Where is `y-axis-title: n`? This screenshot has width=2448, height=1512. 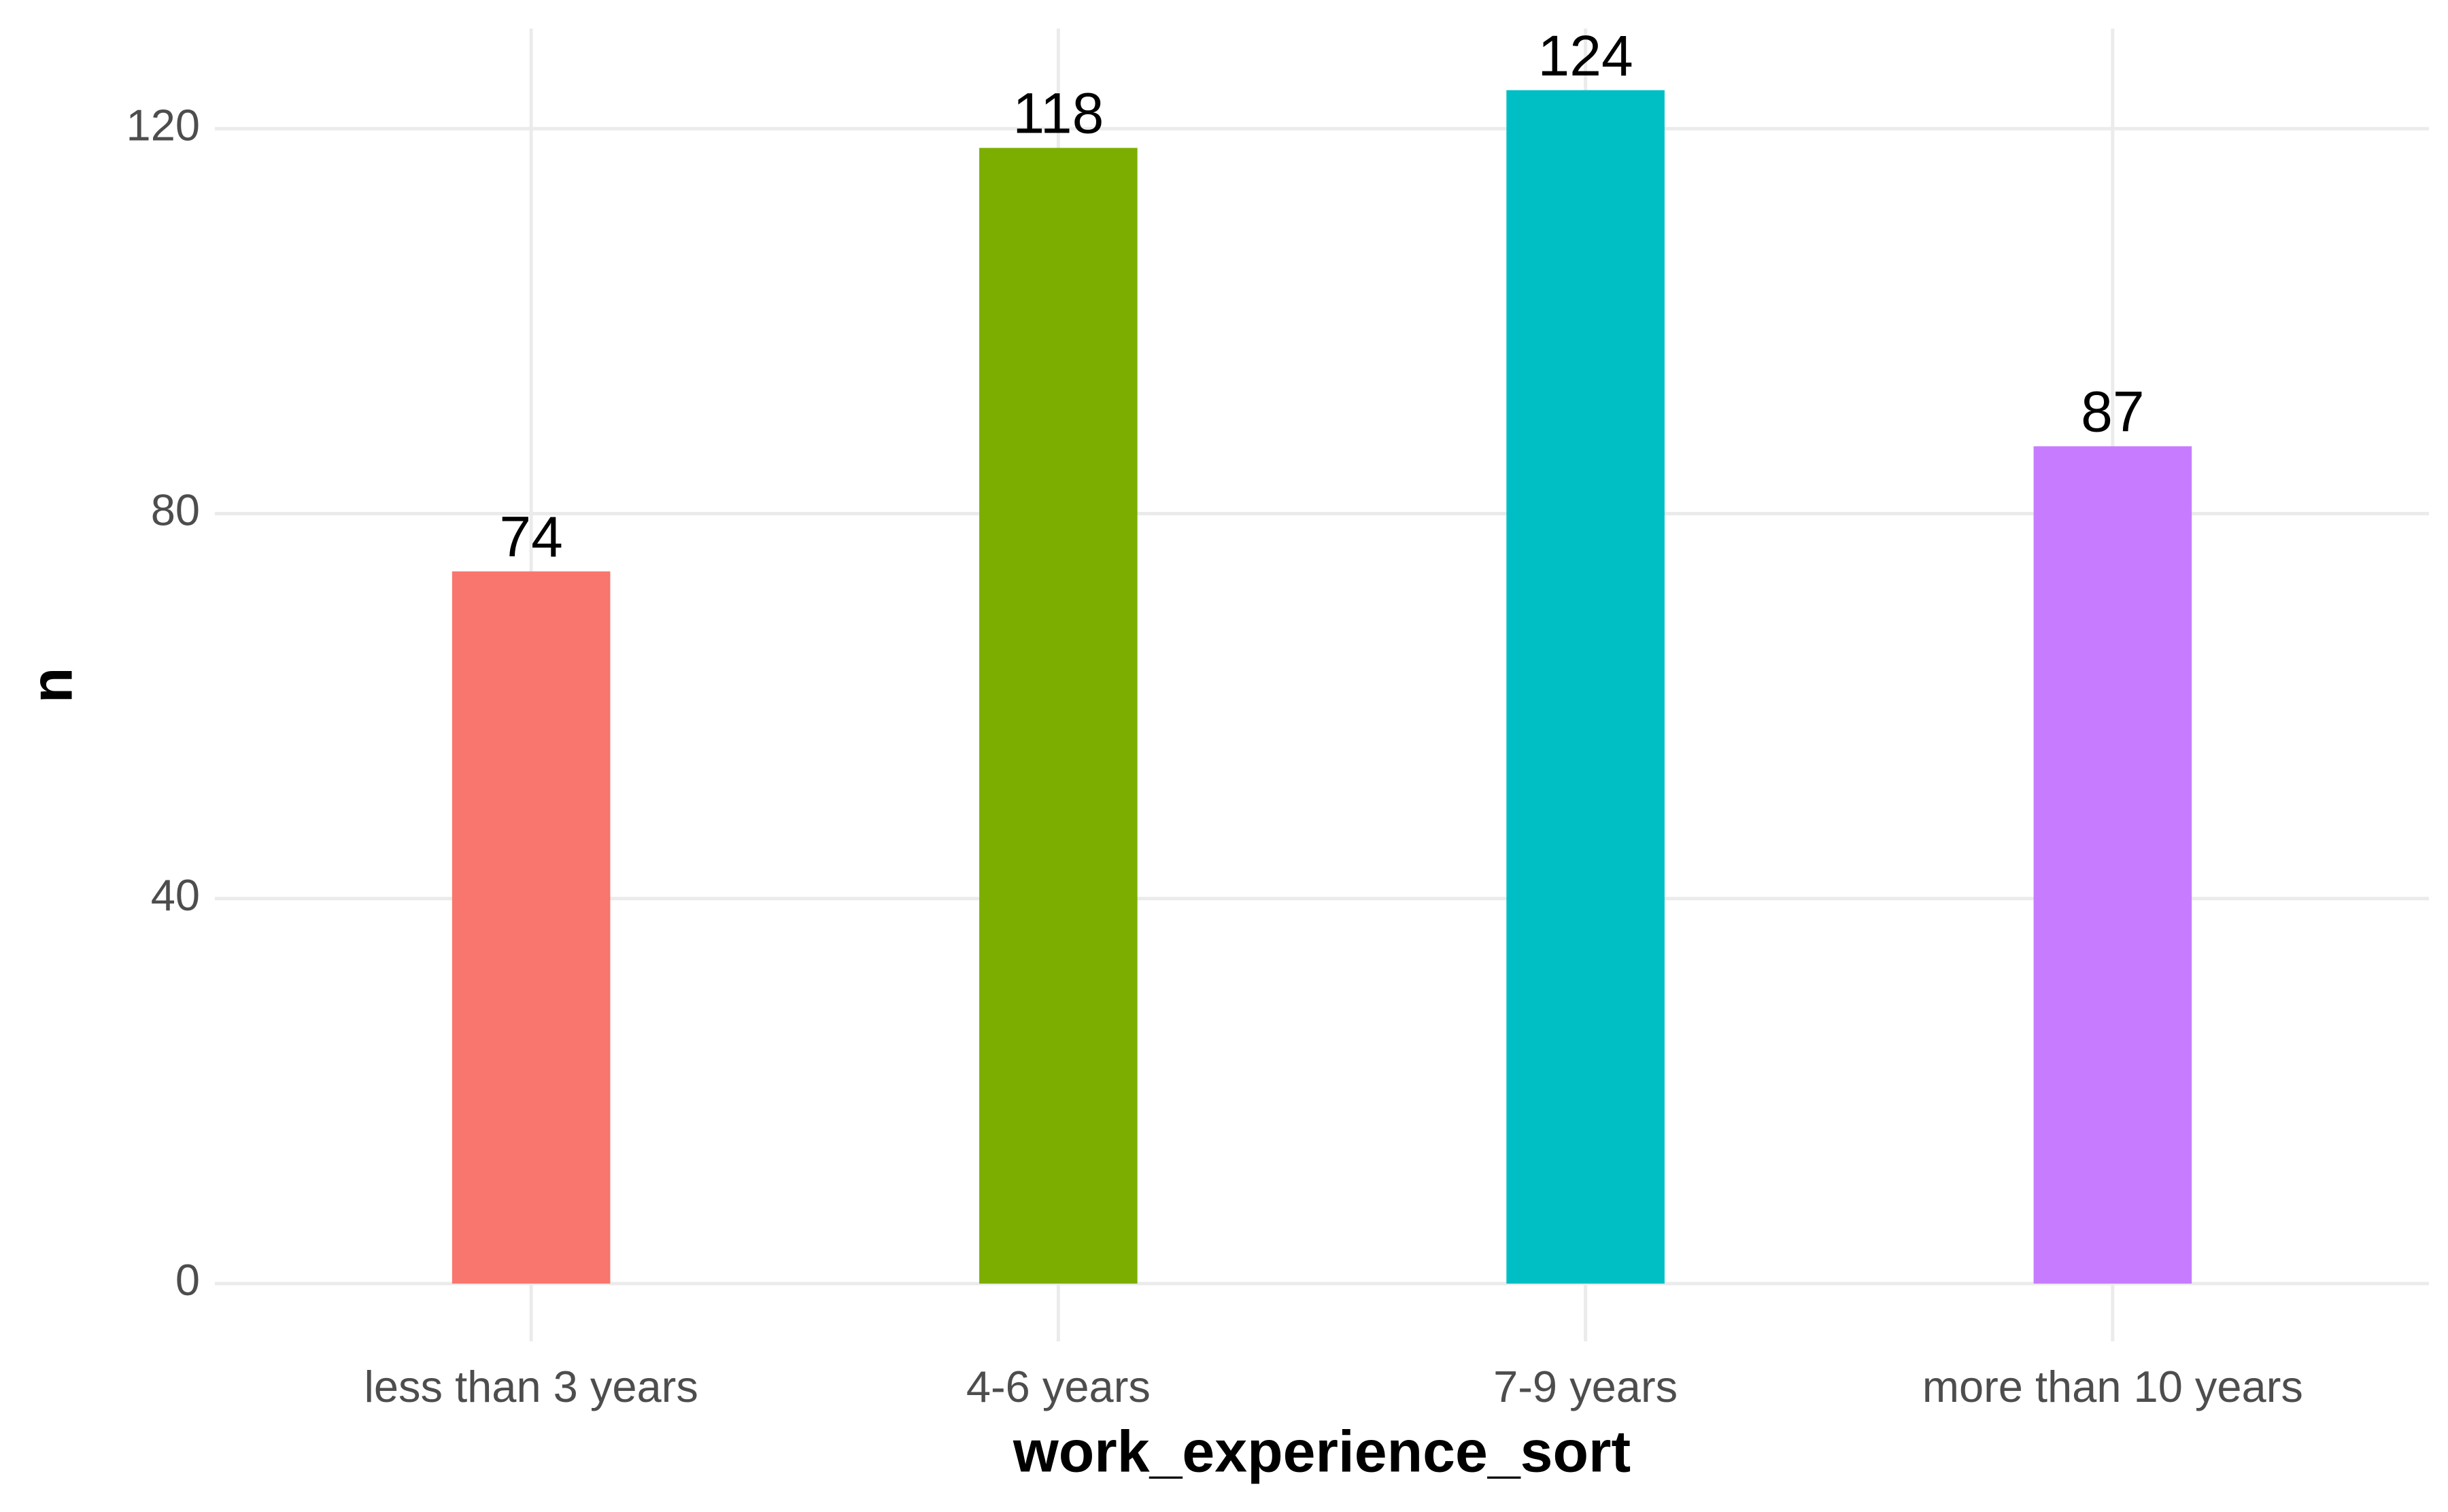 y-axis-title: n is located at coordinates (53, 686).